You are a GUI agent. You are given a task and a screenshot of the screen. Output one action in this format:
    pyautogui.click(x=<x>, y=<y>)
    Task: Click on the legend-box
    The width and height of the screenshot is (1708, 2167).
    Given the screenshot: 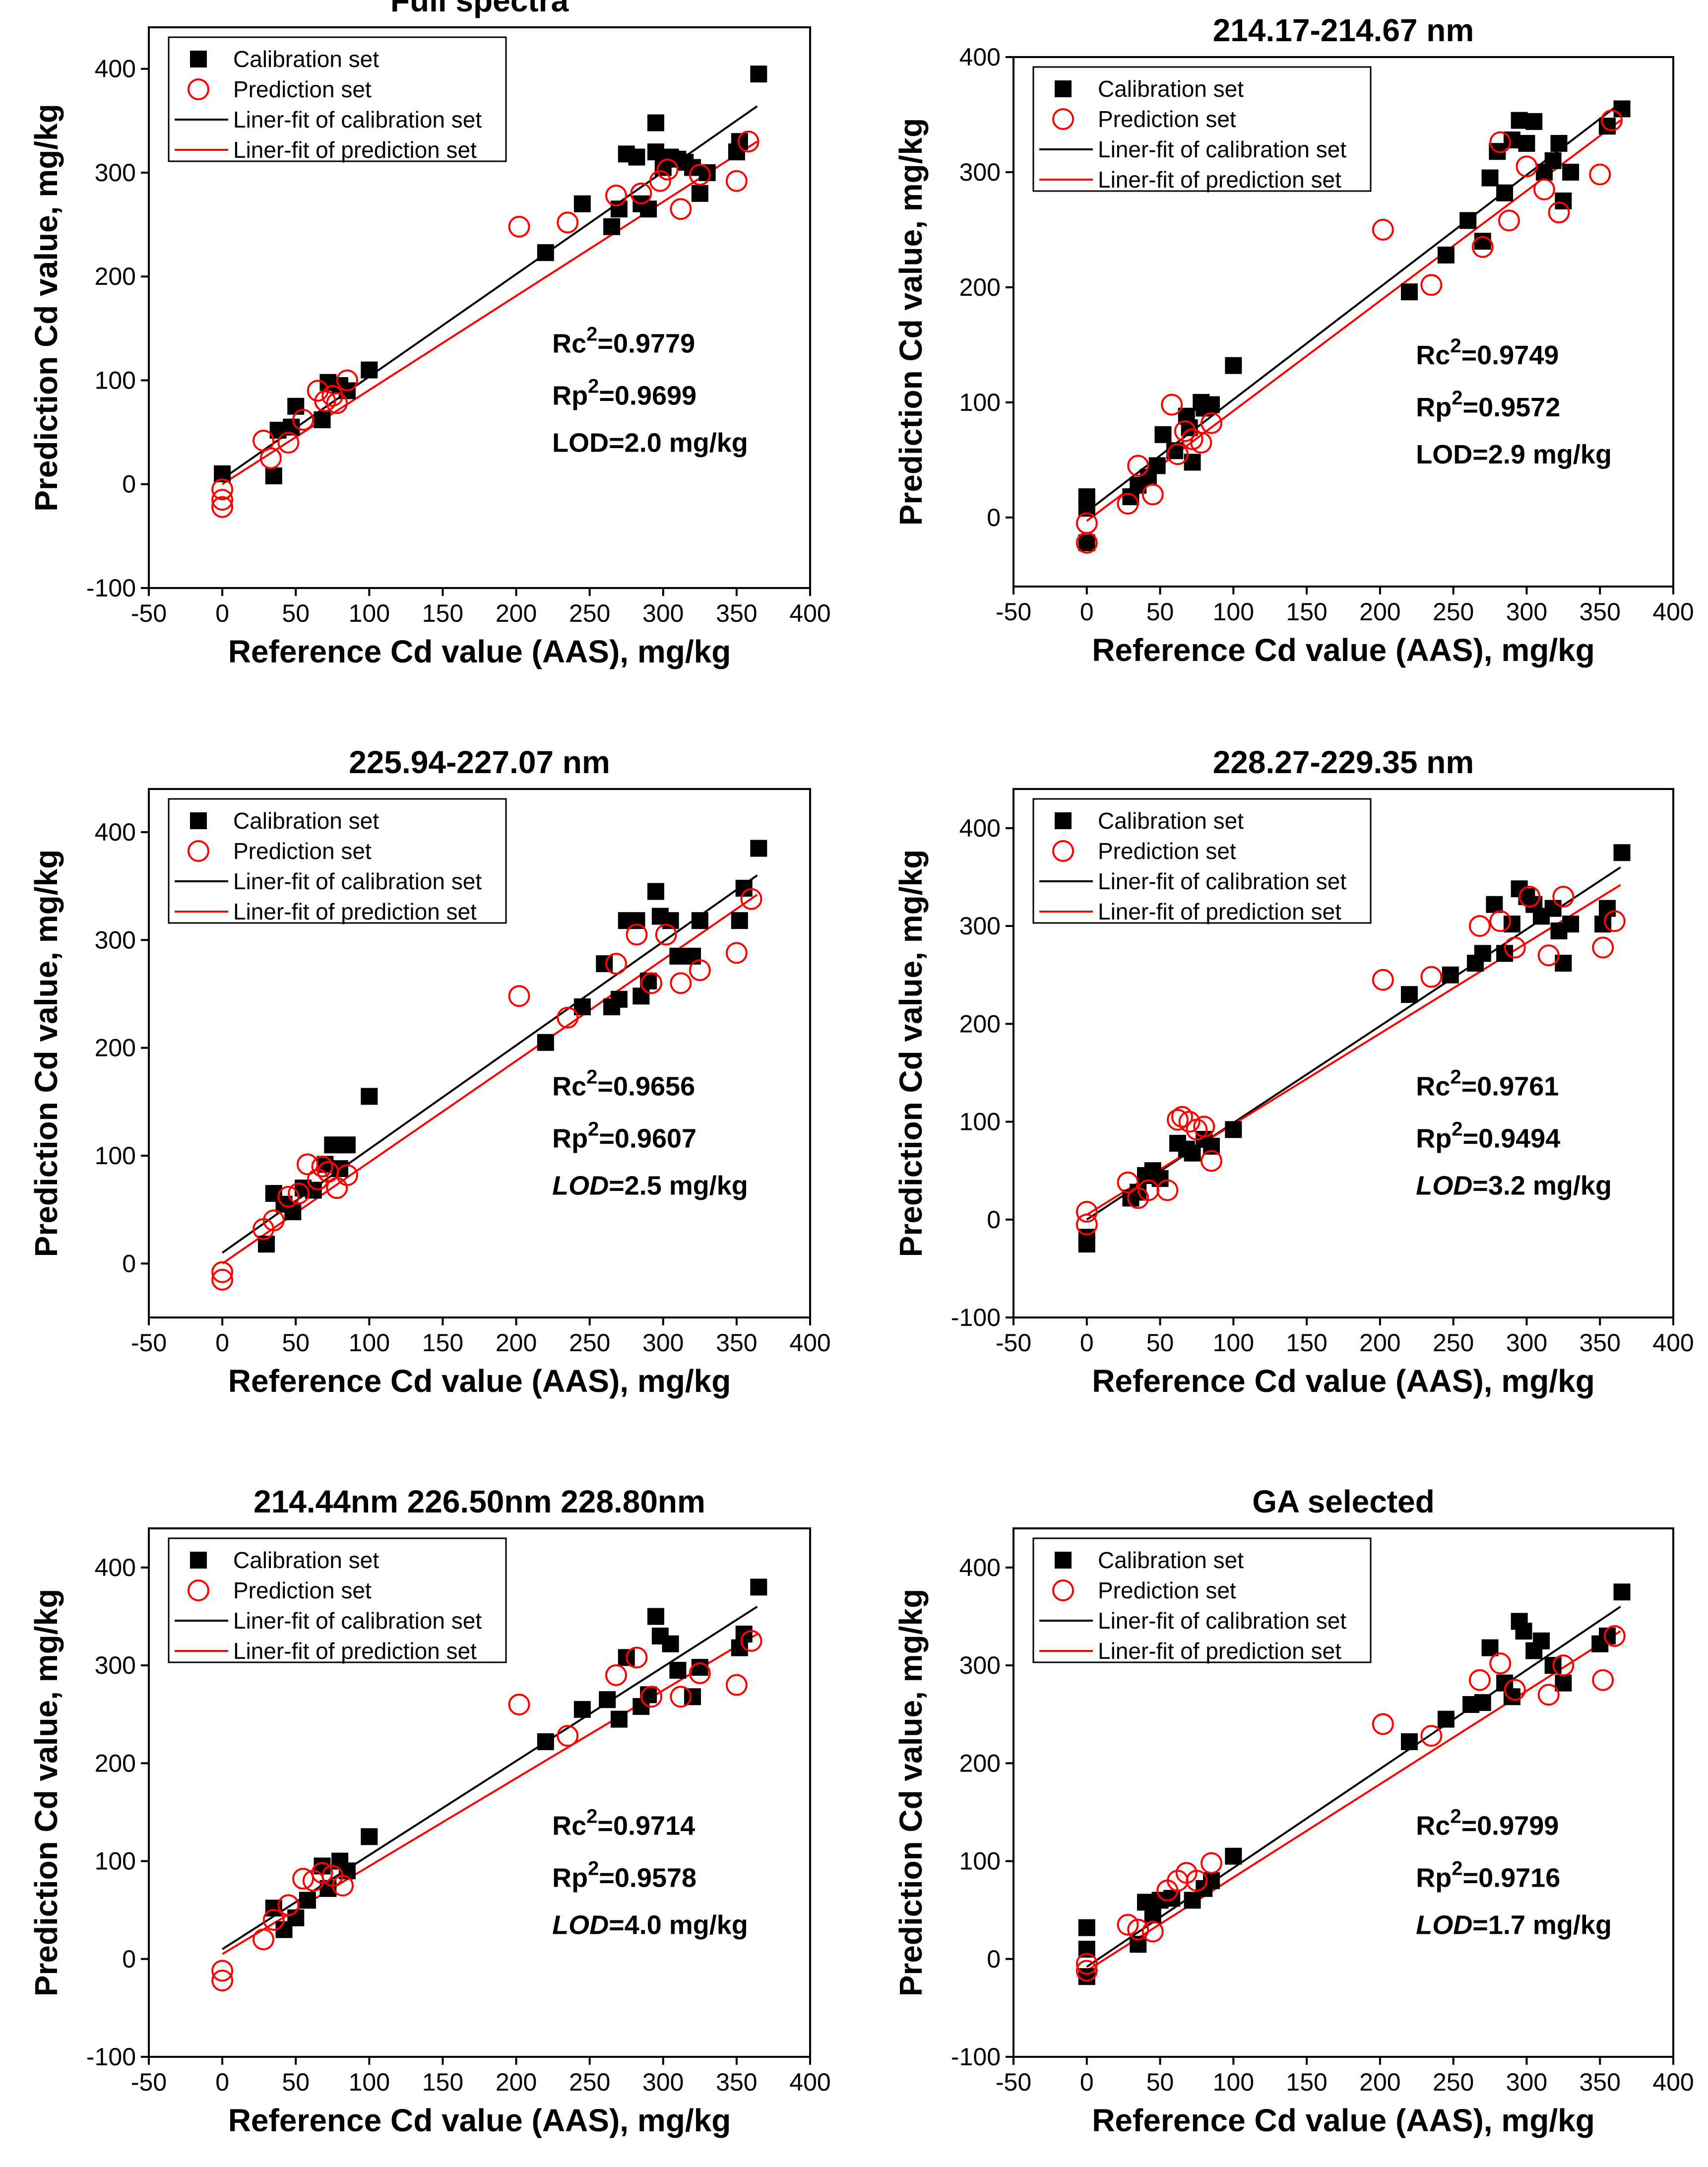 What is the action you would take?
    pyautogui.click(x=338, y=99)
    